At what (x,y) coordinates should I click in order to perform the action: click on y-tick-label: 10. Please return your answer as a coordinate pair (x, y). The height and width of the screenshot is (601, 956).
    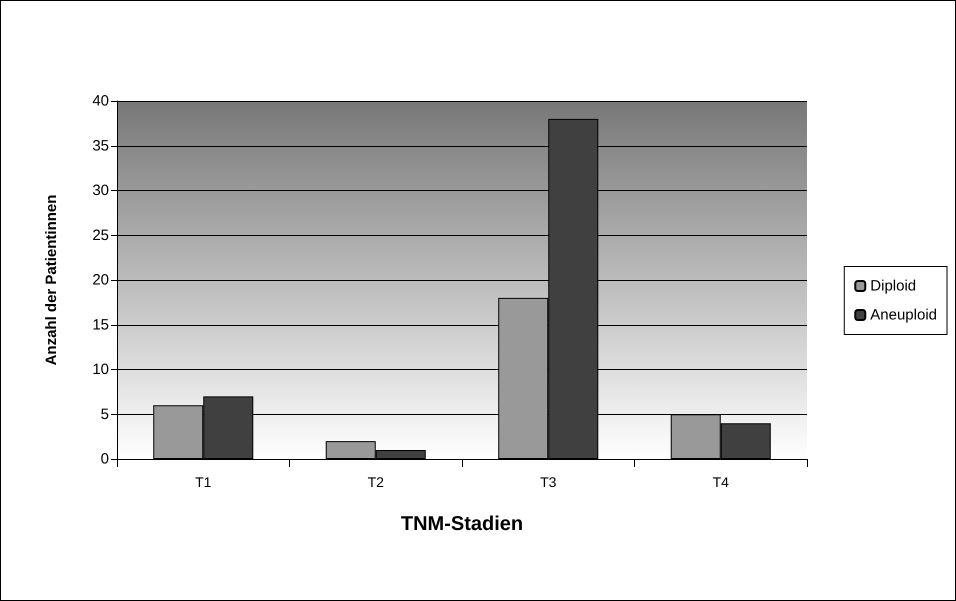
    Looking at the image, I should click on (100, 369).